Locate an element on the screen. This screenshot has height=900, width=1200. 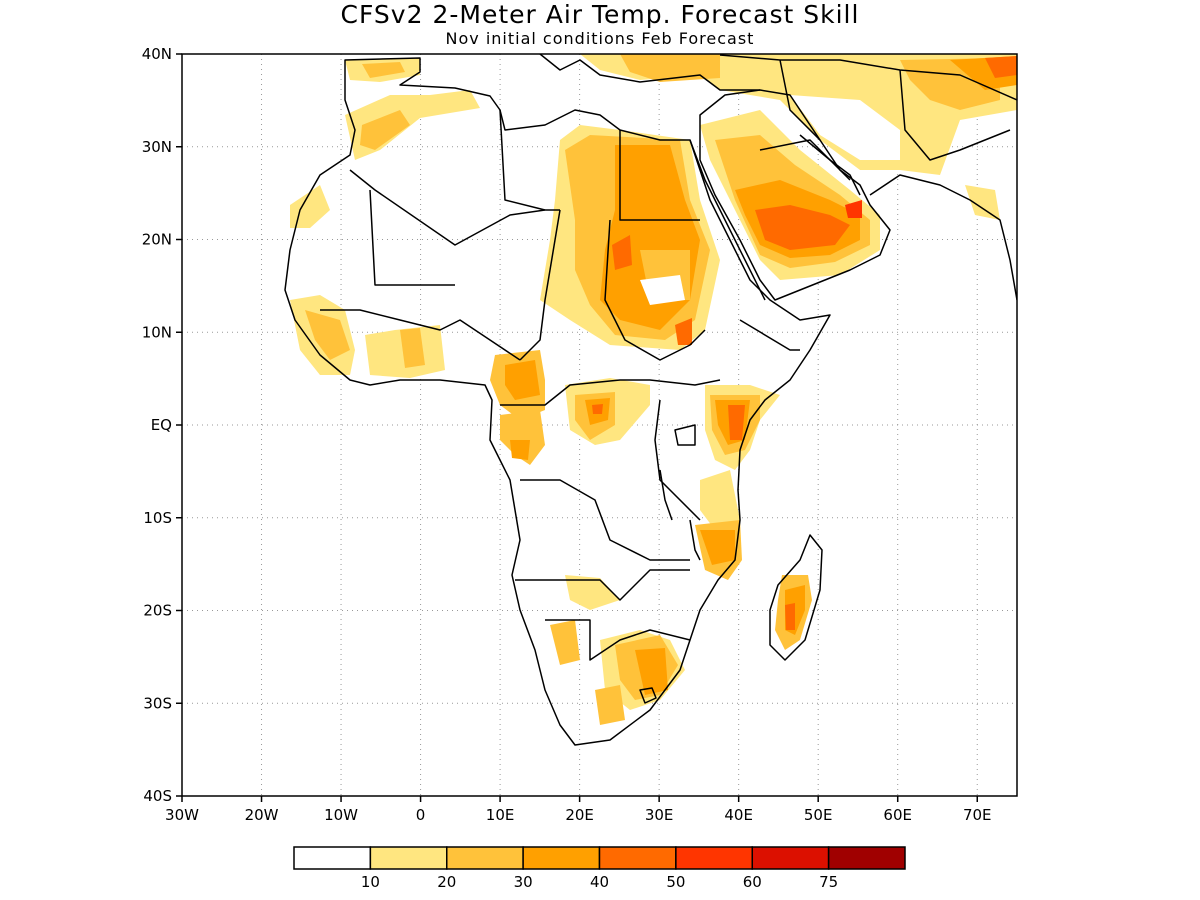
arabia-coastline is located at coordinates (795, 195).